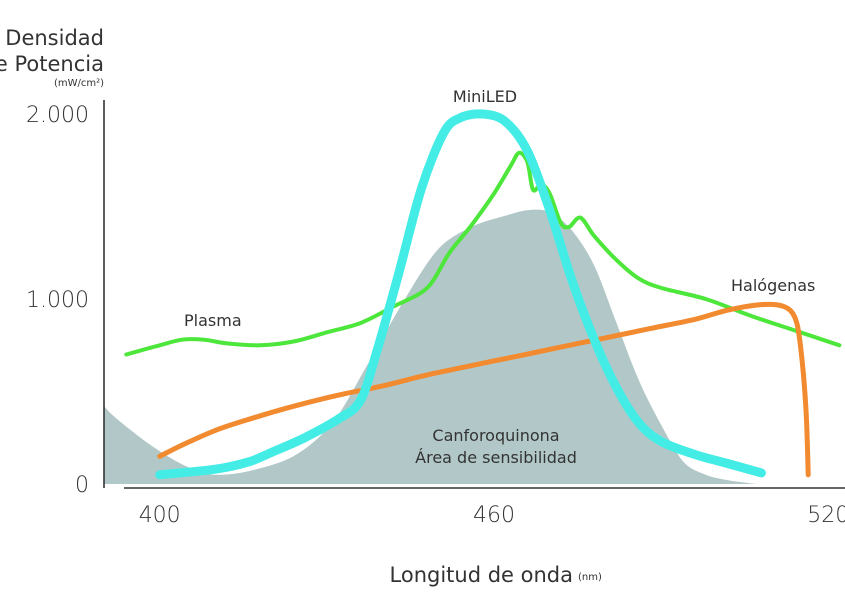 Image resolution: width=845 pixels, height=614 pixels. Describe the element at coordinates (496, 457) in the screenshot. I see `area-label-line-2: Área de sensibilidad` at that location.